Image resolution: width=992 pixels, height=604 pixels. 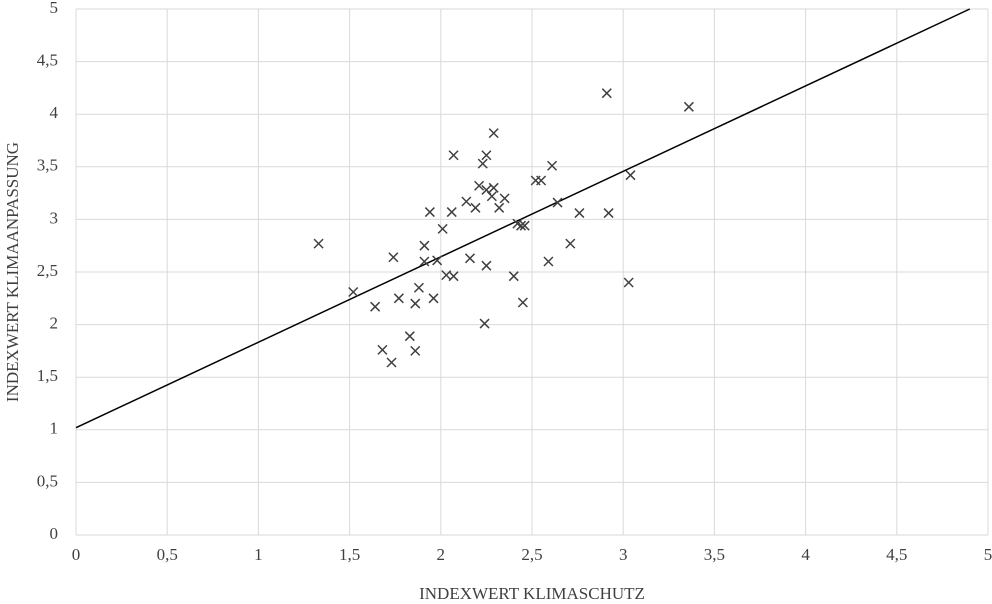 What do you see at coordinates (623, 554) in the screenshot?
I see `x-tick-label: 3` at bounding box center [623, 554].